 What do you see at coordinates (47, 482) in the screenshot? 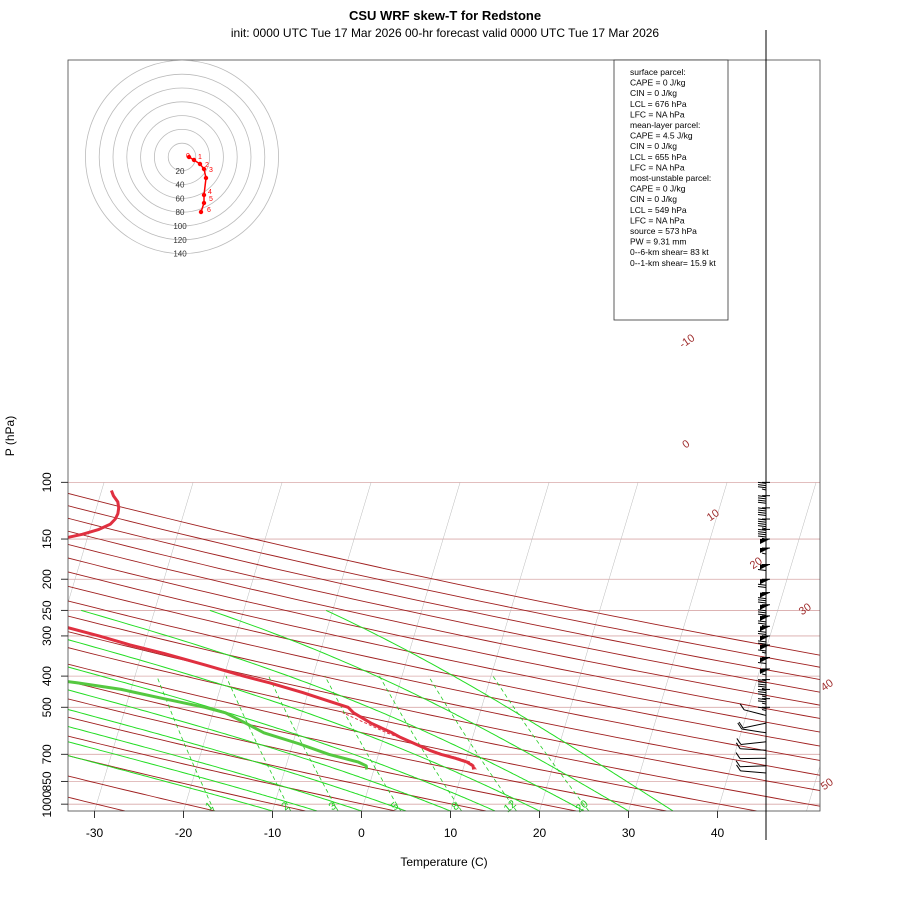
I see `y-tick-label: 100` at bounding box center [47, 482].